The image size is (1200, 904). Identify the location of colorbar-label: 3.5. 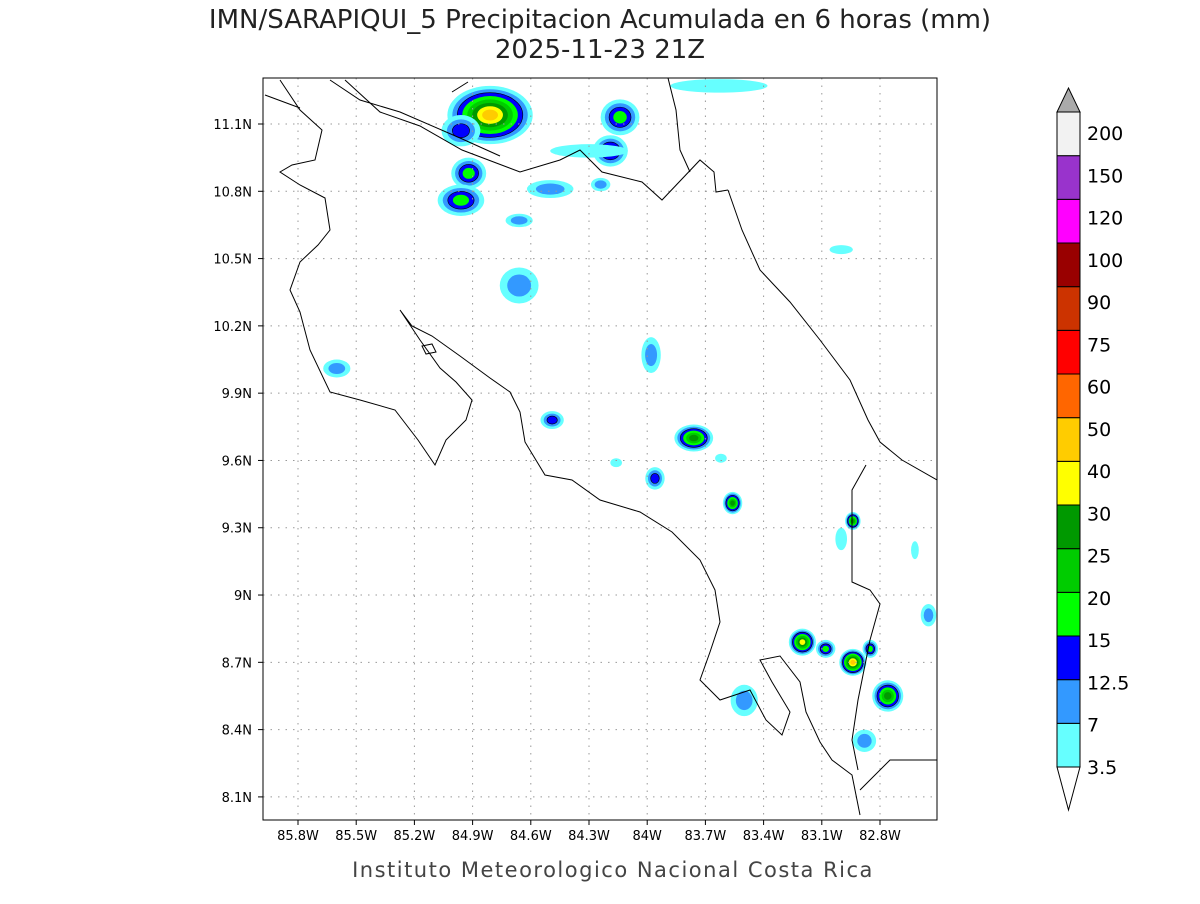
(1102, 768).